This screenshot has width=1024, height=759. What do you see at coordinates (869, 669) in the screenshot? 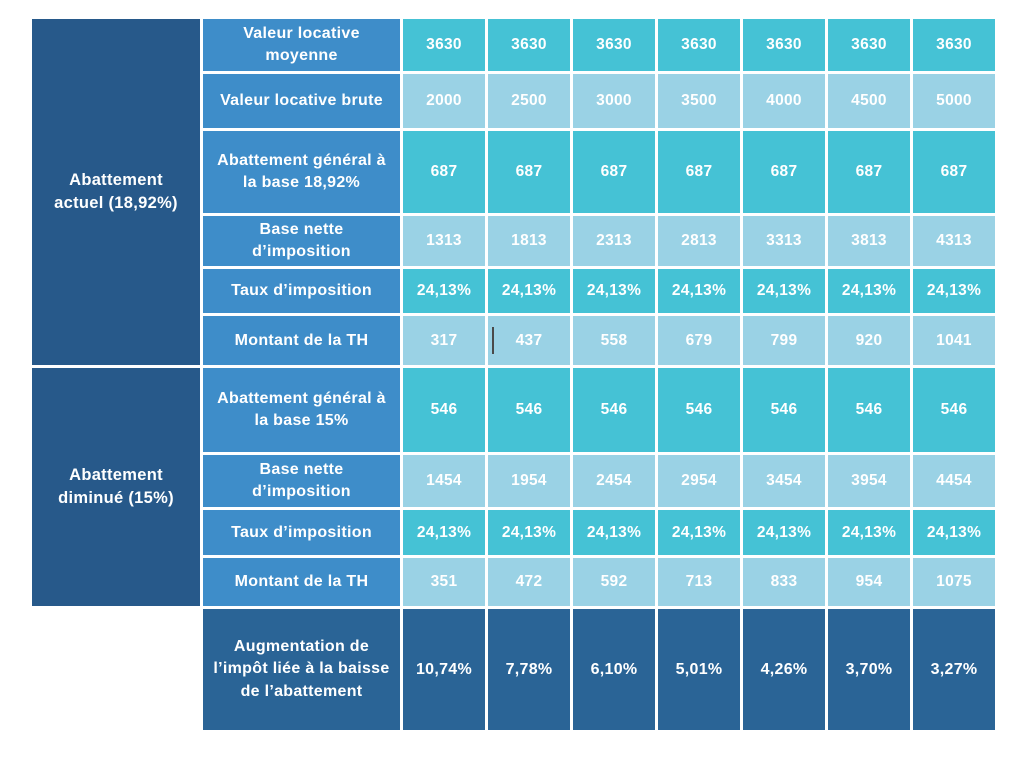
I see `footer-data-cell: 3,70%` at bounding box center [869, 669].